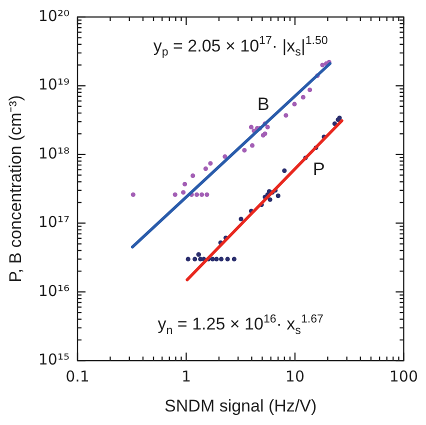 The width and height of the screenshot is (426, 425). I want to click on y-axis-title: P, B concentration (cm⁻³), so click(15, 188).